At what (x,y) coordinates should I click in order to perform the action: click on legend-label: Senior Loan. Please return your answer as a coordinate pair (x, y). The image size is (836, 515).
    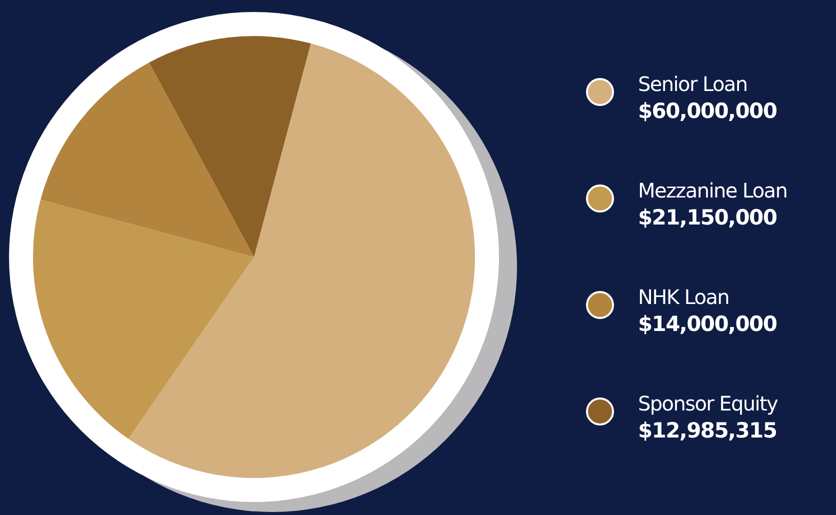
    Looking at the image, I should click on (693, 84).